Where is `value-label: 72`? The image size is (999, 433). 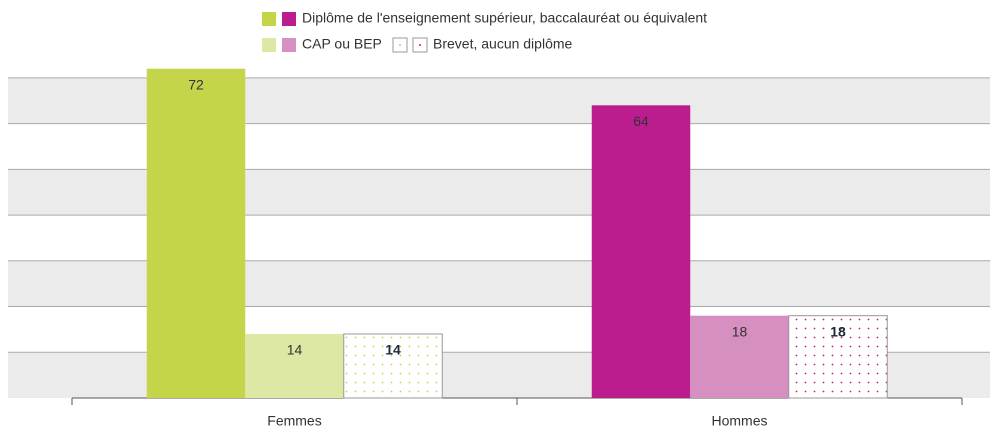
value-label: 72 is located at coordinates (196, 84).